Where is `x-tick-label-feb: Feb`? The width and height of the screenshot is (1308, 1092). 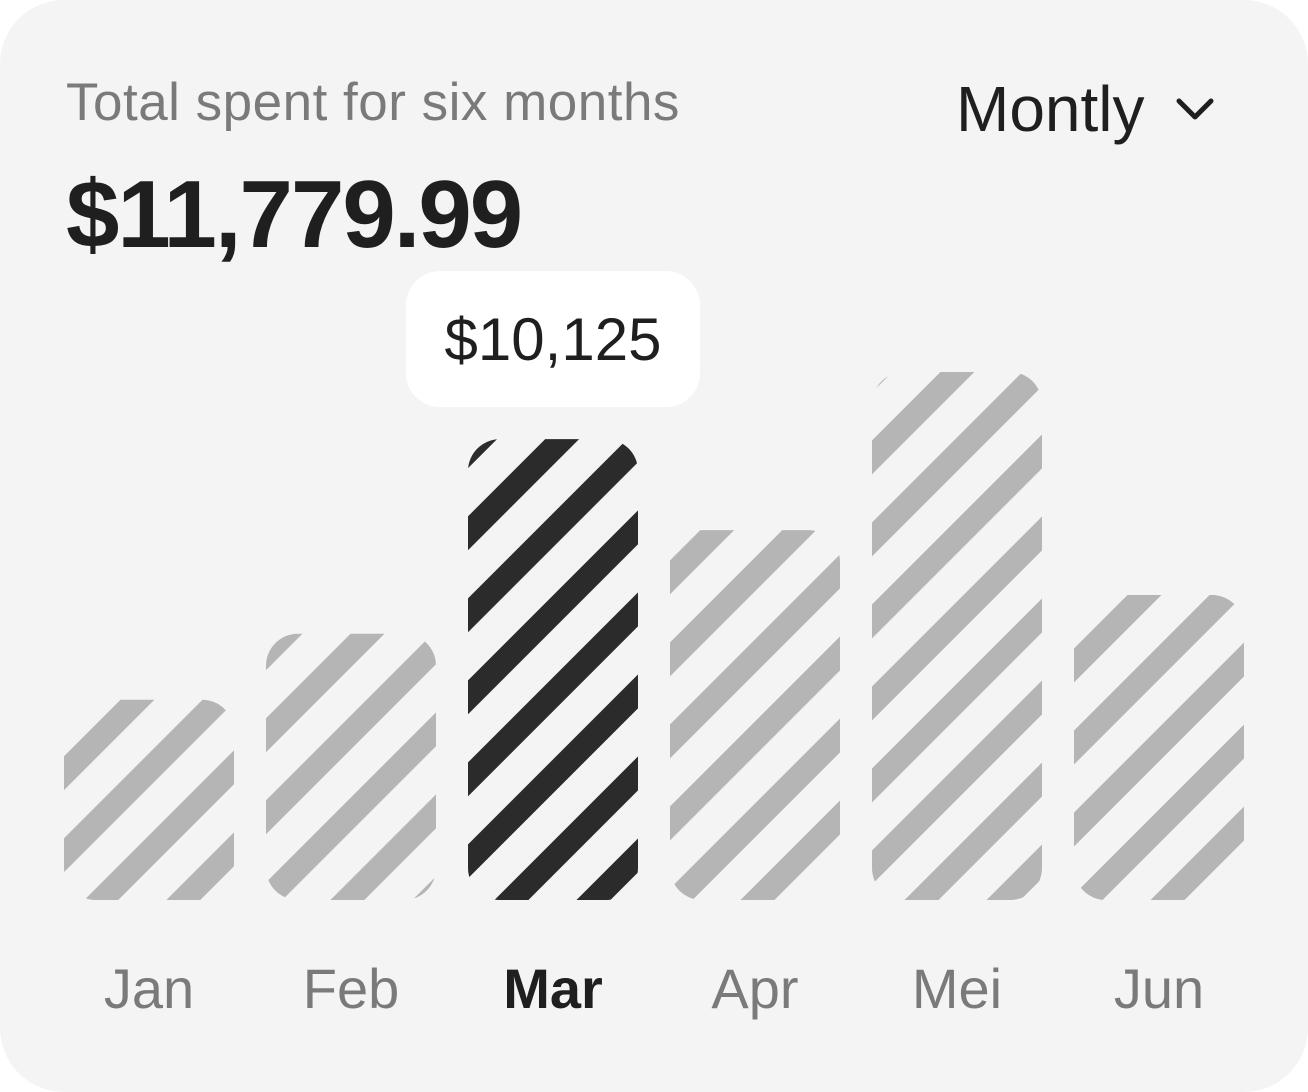 x-tick-label-feb: Feb is located at coordinates (351, 988).